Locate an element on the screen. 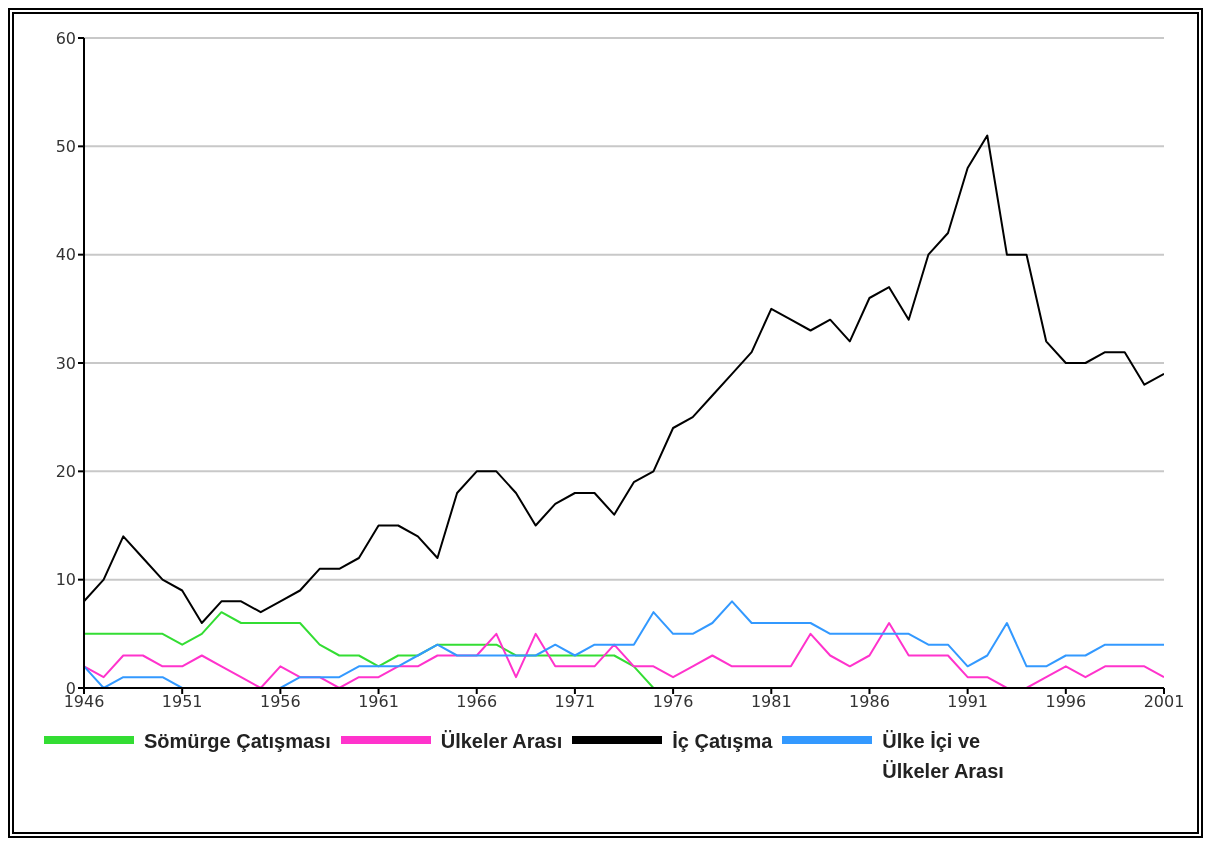 This screenshot has width=1217, height=852. x-tick-label: 1961 is located at coordinates (378, 702).